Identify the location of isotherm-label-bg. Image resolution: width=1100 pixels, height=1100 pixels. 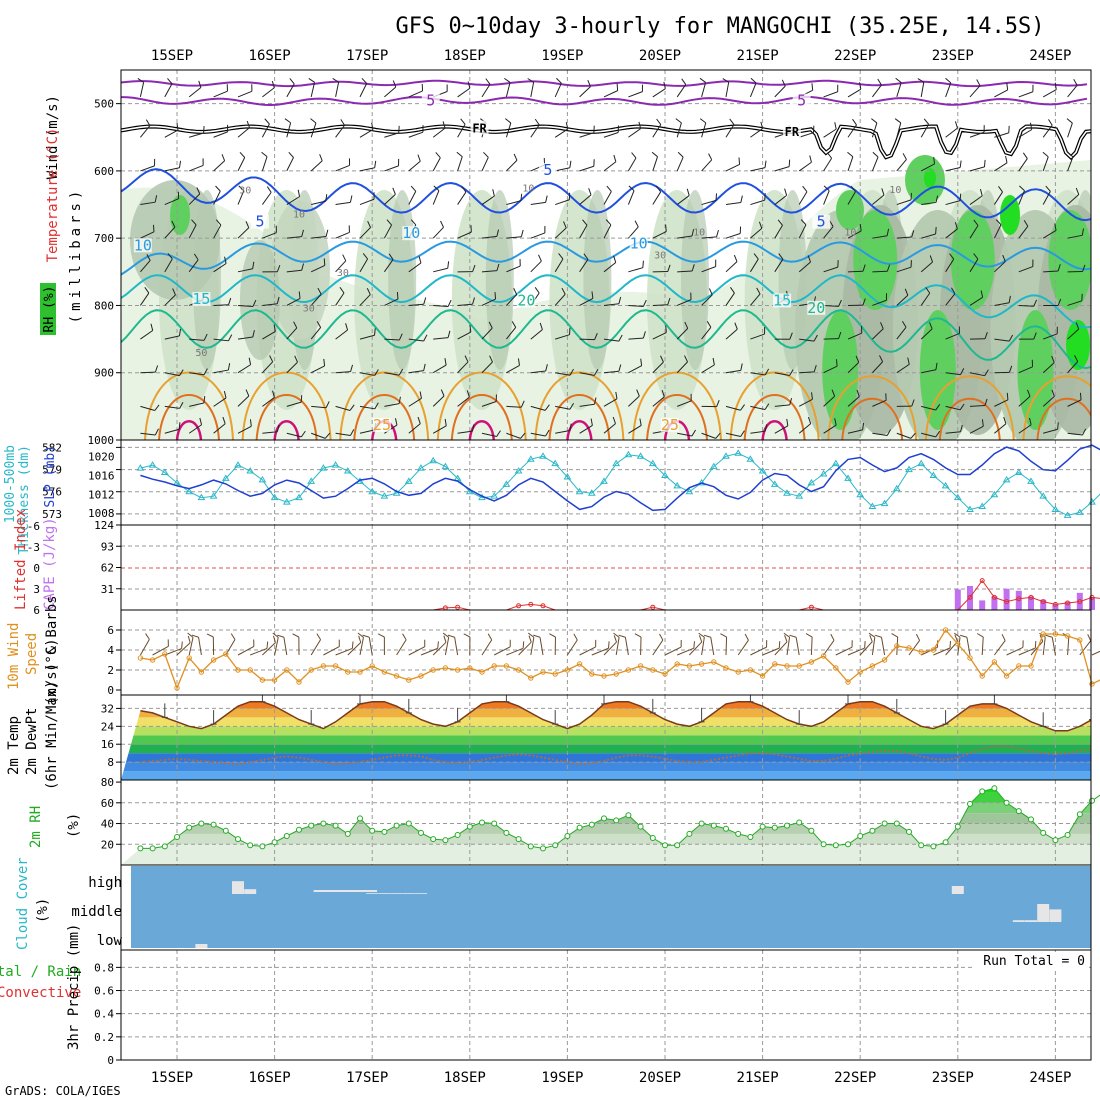
(816, 307).